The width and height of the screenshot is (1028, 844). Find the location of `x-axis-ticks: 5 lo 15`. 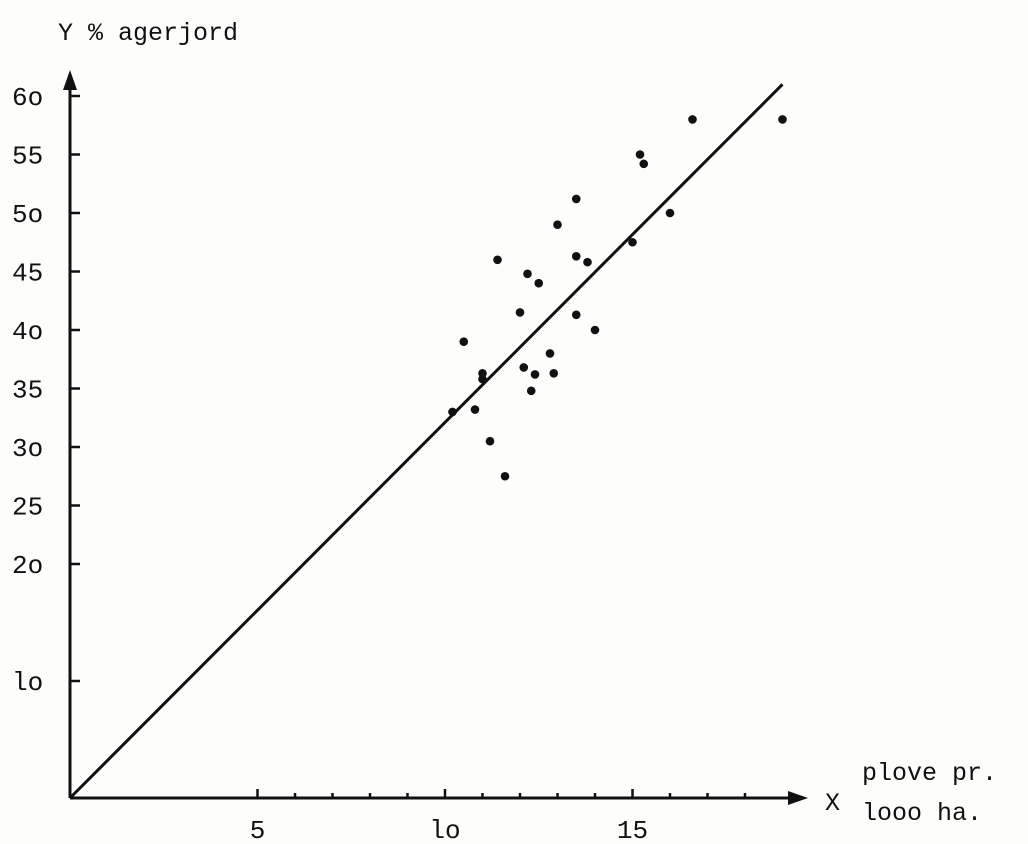

x-axis-ticks: 5 lo 15 is located at coordinates (498, 816).